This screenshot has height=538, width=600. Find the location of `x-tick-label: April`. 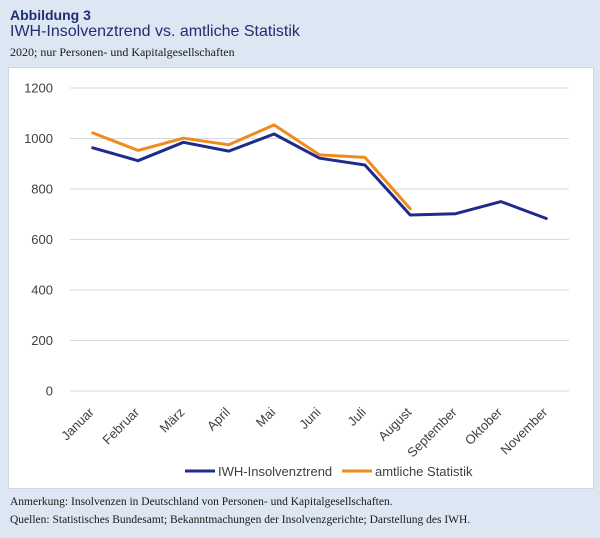

x-tick-label: April is located at coordinates (218, 418).